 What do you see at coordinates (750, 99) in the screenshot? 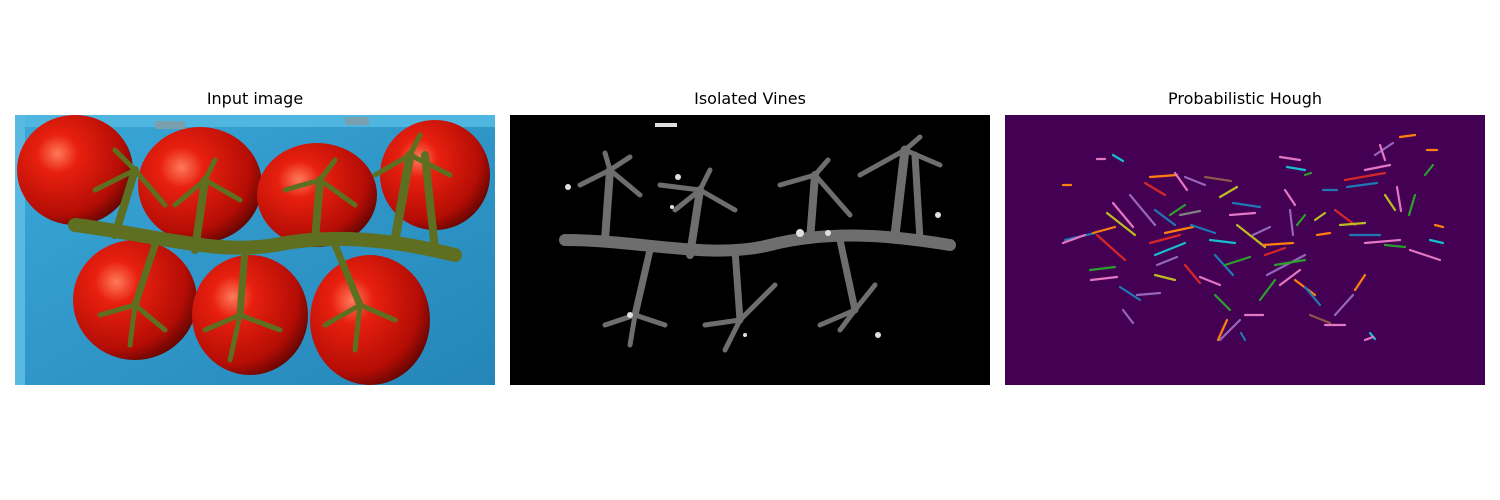
I see `panel-title: Isolated Vines` at bounding box center [750, 99].